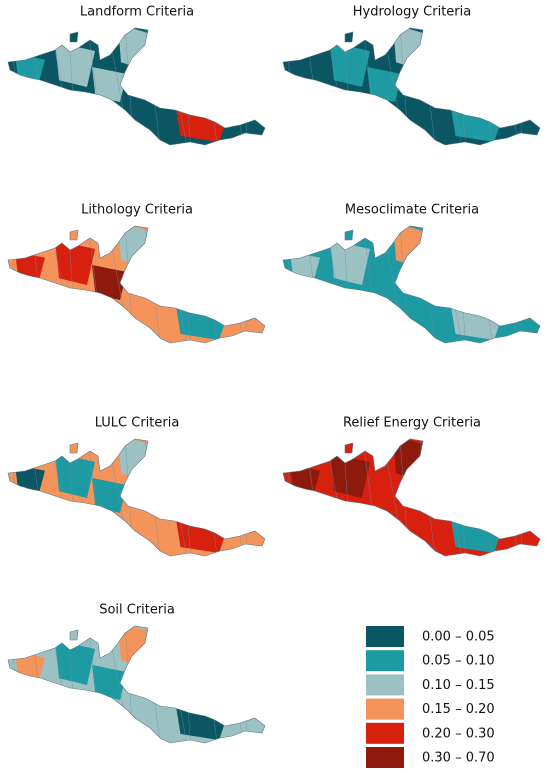  Describe the element at coordinates (458, 709) in the screenshot. I see `legend-label: 0.15 – 0.20` at that location.